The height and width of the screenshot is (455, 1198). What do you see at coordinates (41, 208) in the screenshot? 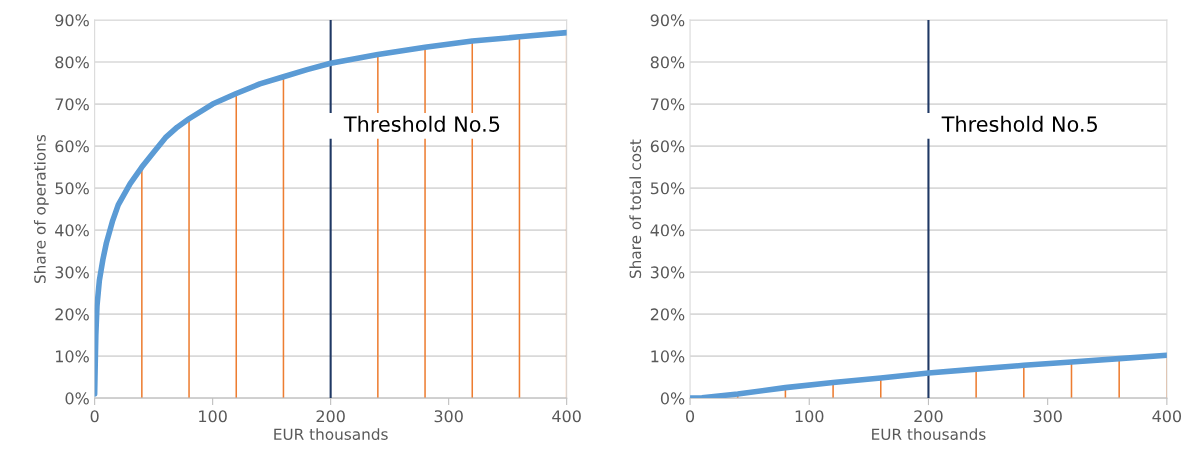
I see `y-axis-title: Share of operations` at bounding box center [41, 208].